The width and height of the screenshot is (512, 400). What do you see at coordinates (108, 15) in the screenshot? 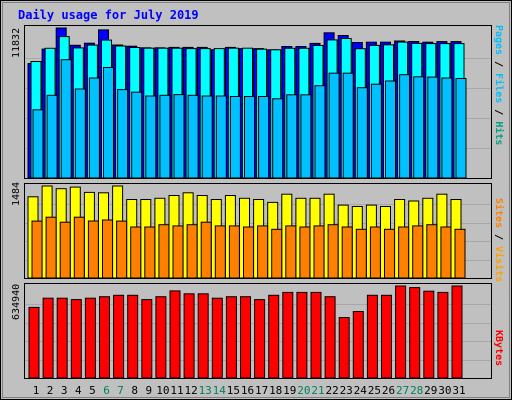
I see `chart-title: Daily usage for July 2019` at bounding box center [108, 15].